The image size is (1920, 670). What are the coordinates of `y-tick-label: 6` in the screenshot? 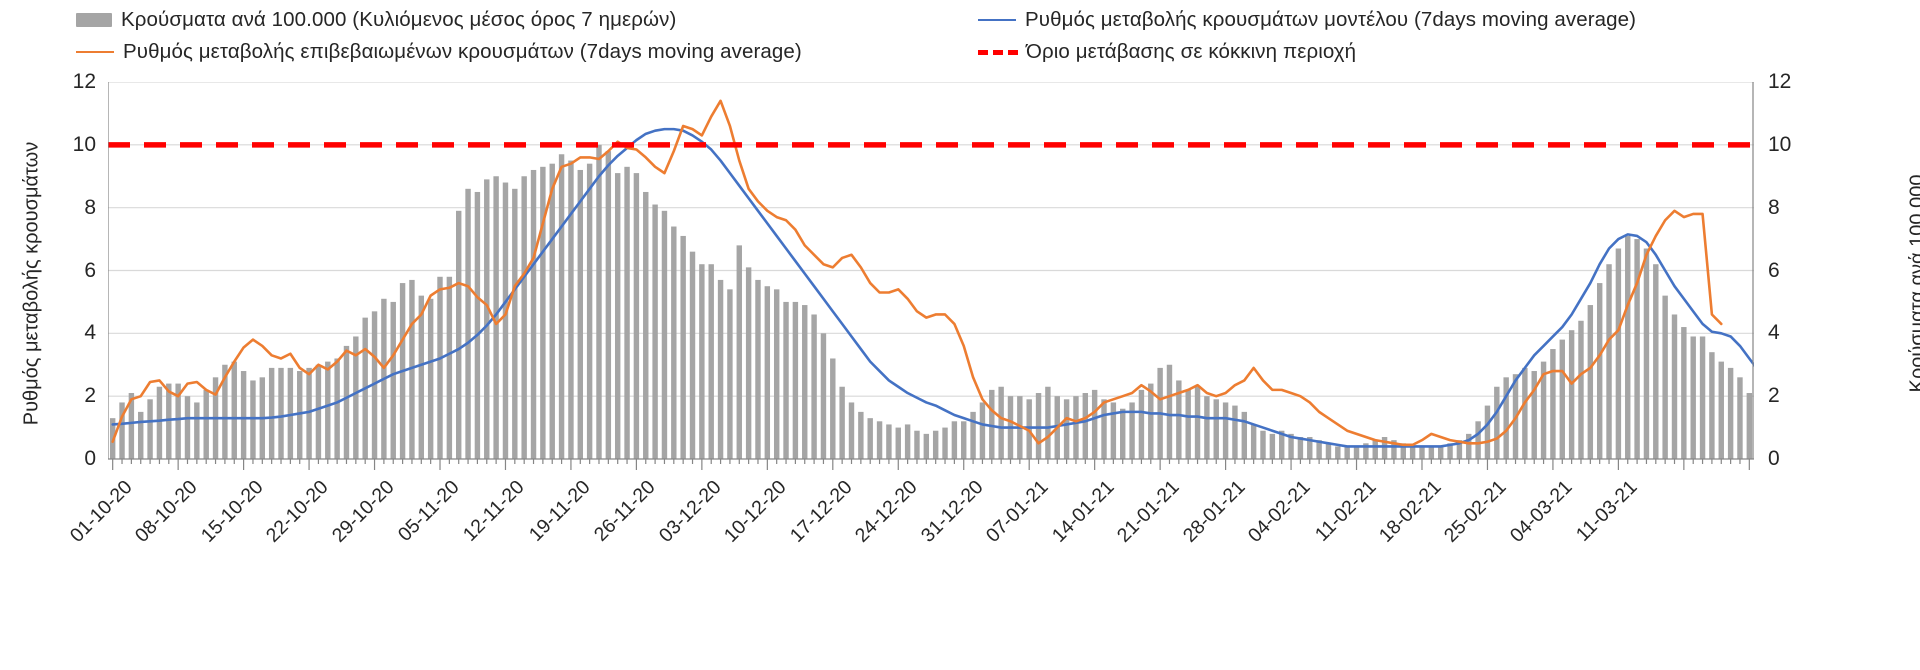 It's located at (1774, 270).